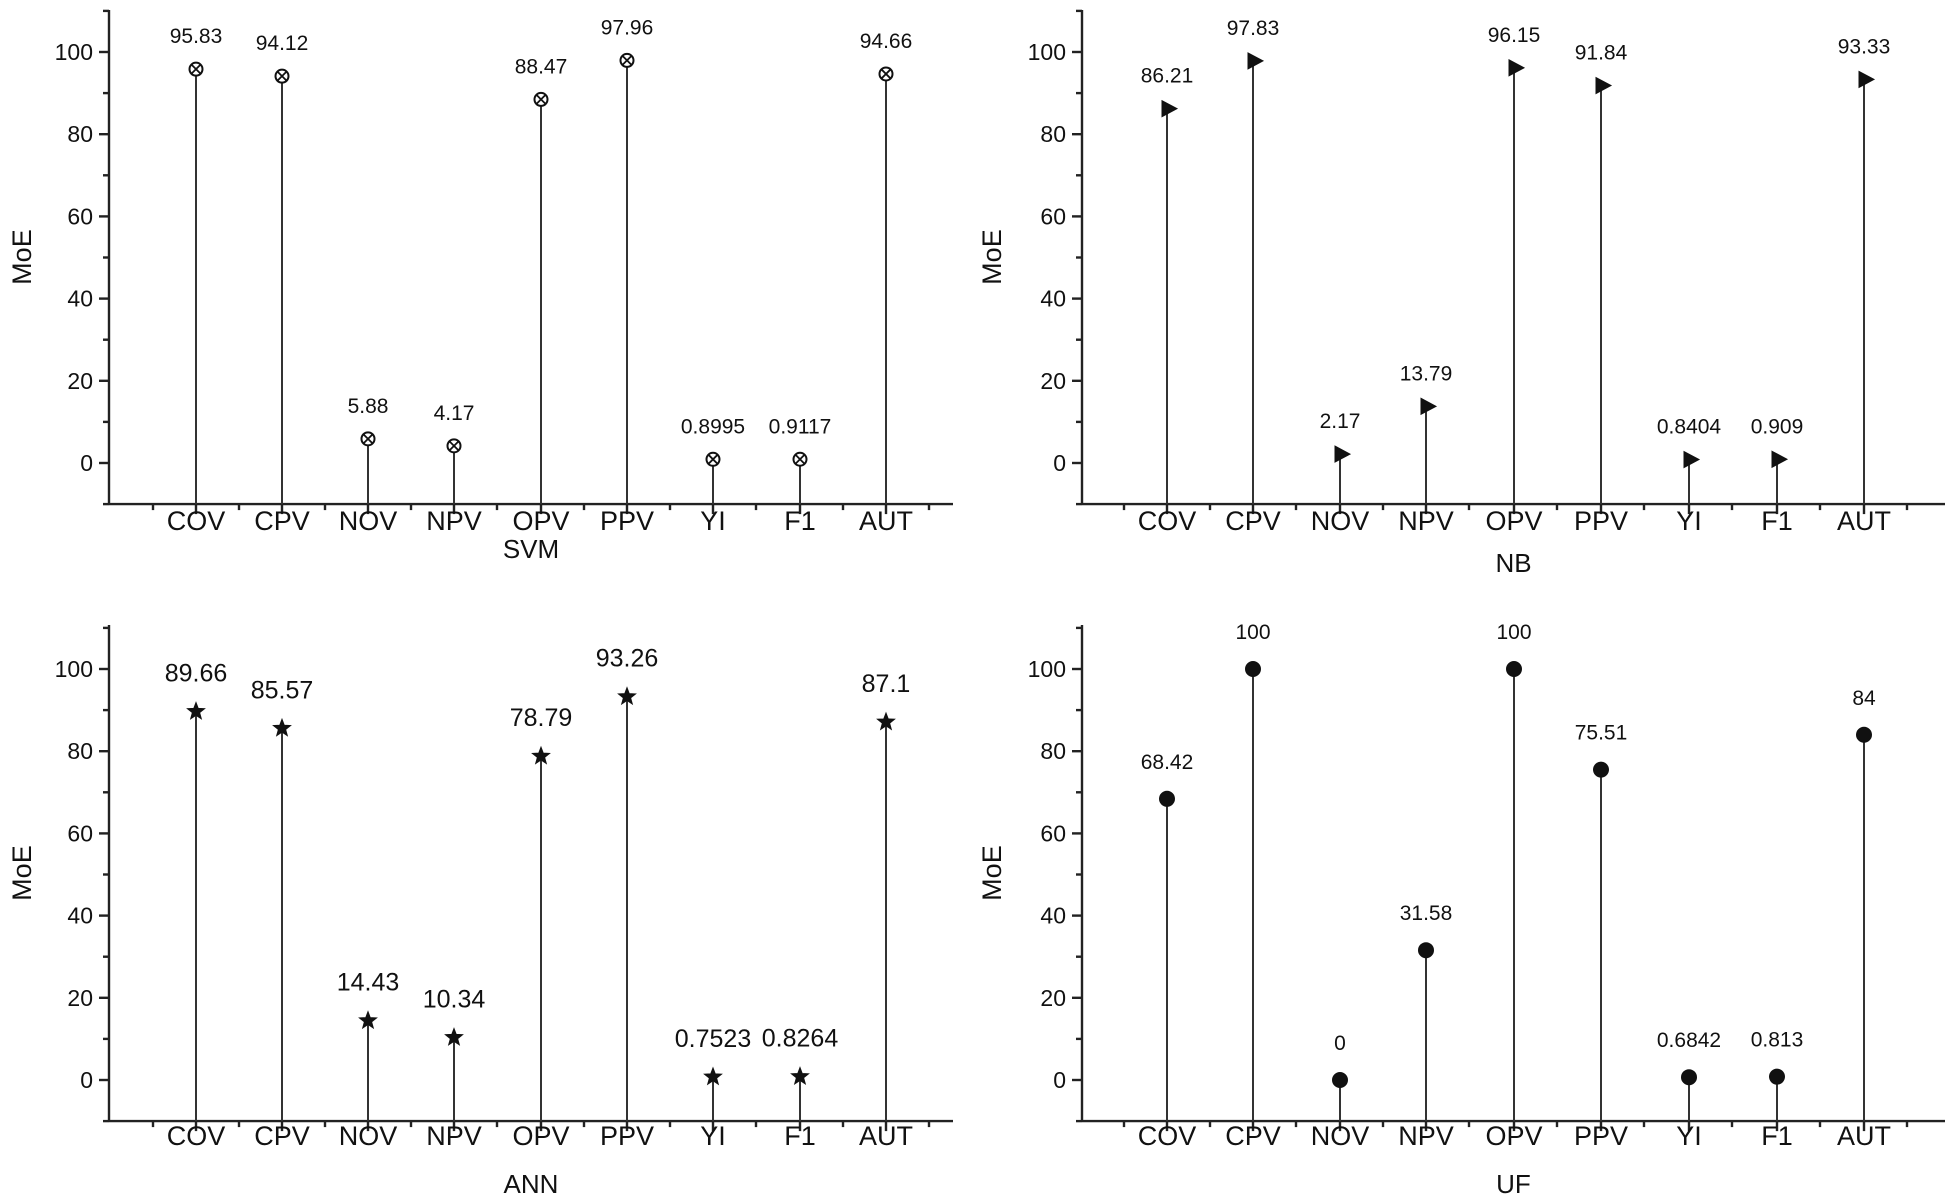 The image size is (1950, 1203). Describe the element at coordinates (1514, 35) in the screenshot. I see `data-label-opv: 96.15` at that location.